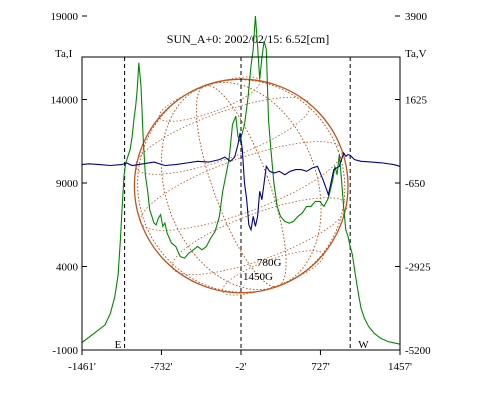 Image resolution: width=500 pixels, height=400 pixels. I want to click on left-axis-label: Ta,I, so click(64, 54).